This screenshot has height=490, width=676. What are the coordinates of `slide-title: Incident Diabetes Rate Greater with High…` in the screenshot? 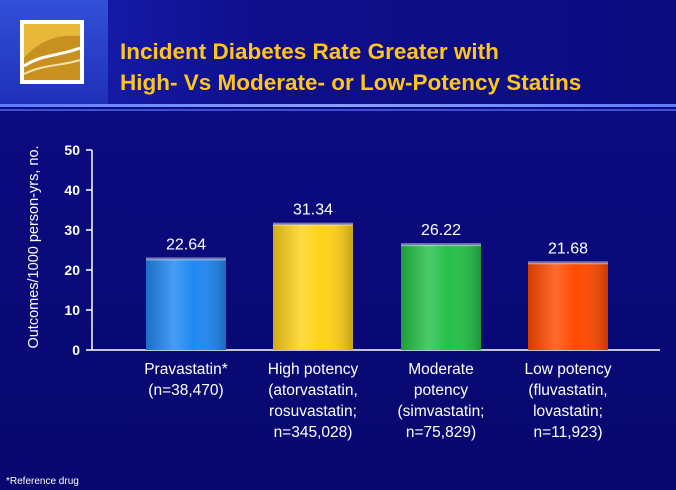 It's located at (395, 67).